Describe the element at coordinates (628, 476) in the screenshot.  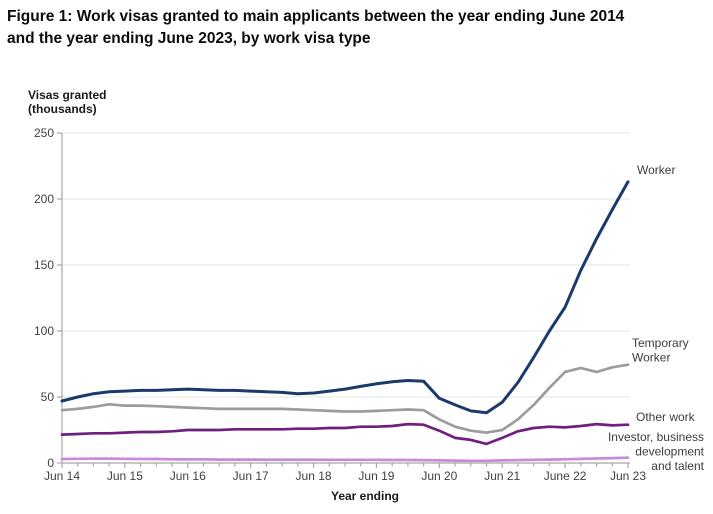
I see `x-tick-label-10: Jun 23` at that location.